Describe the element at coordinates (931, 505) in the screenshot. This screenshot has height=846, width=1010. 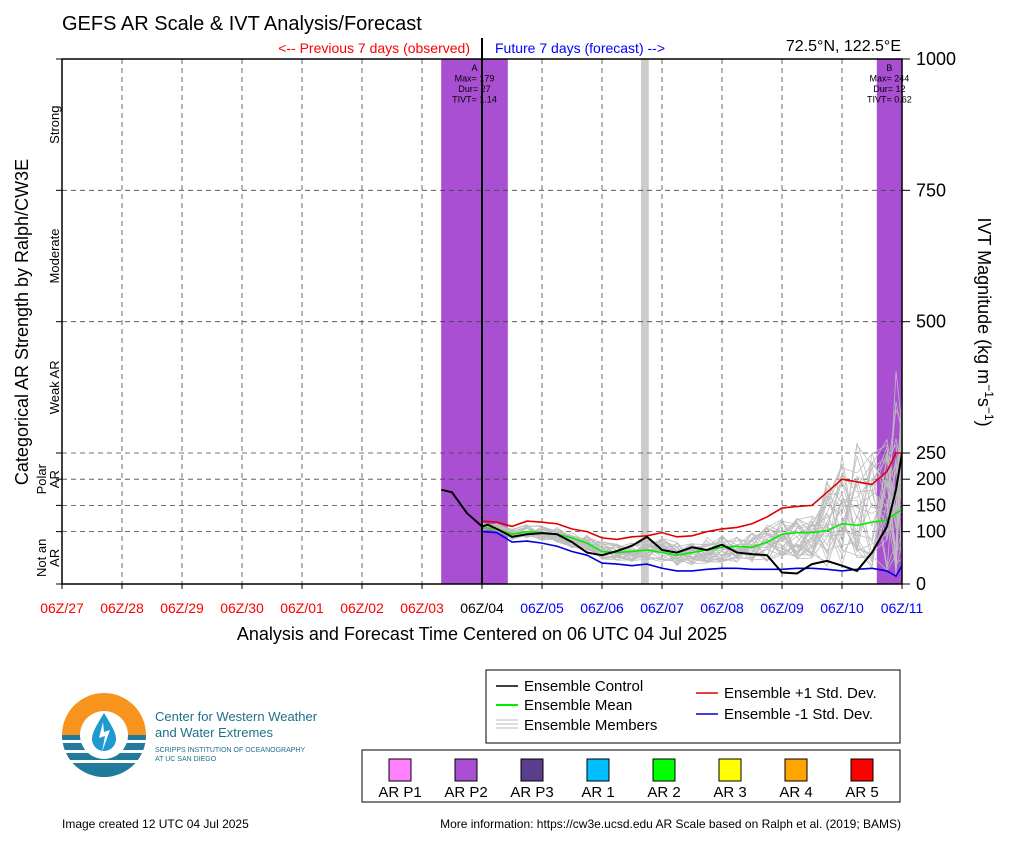
I see `y-tick-label: 150` at that location.